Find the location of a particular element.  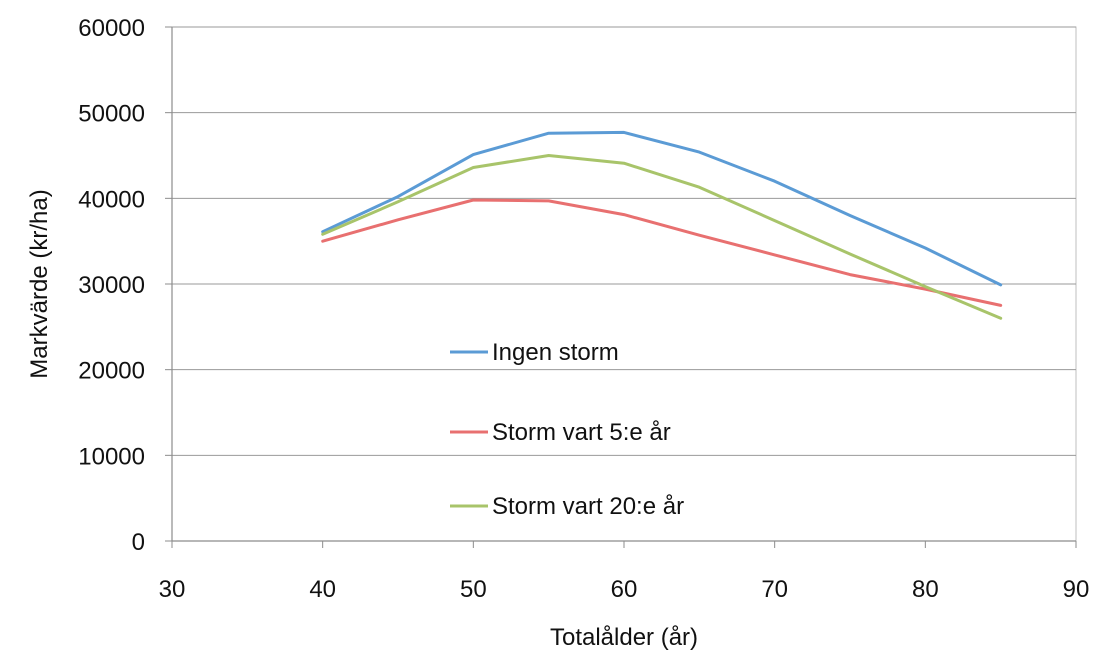

y-axis-ticks: 0 10000 20000 30000 40000 50000 60000 is located at coordinates (125, 285).